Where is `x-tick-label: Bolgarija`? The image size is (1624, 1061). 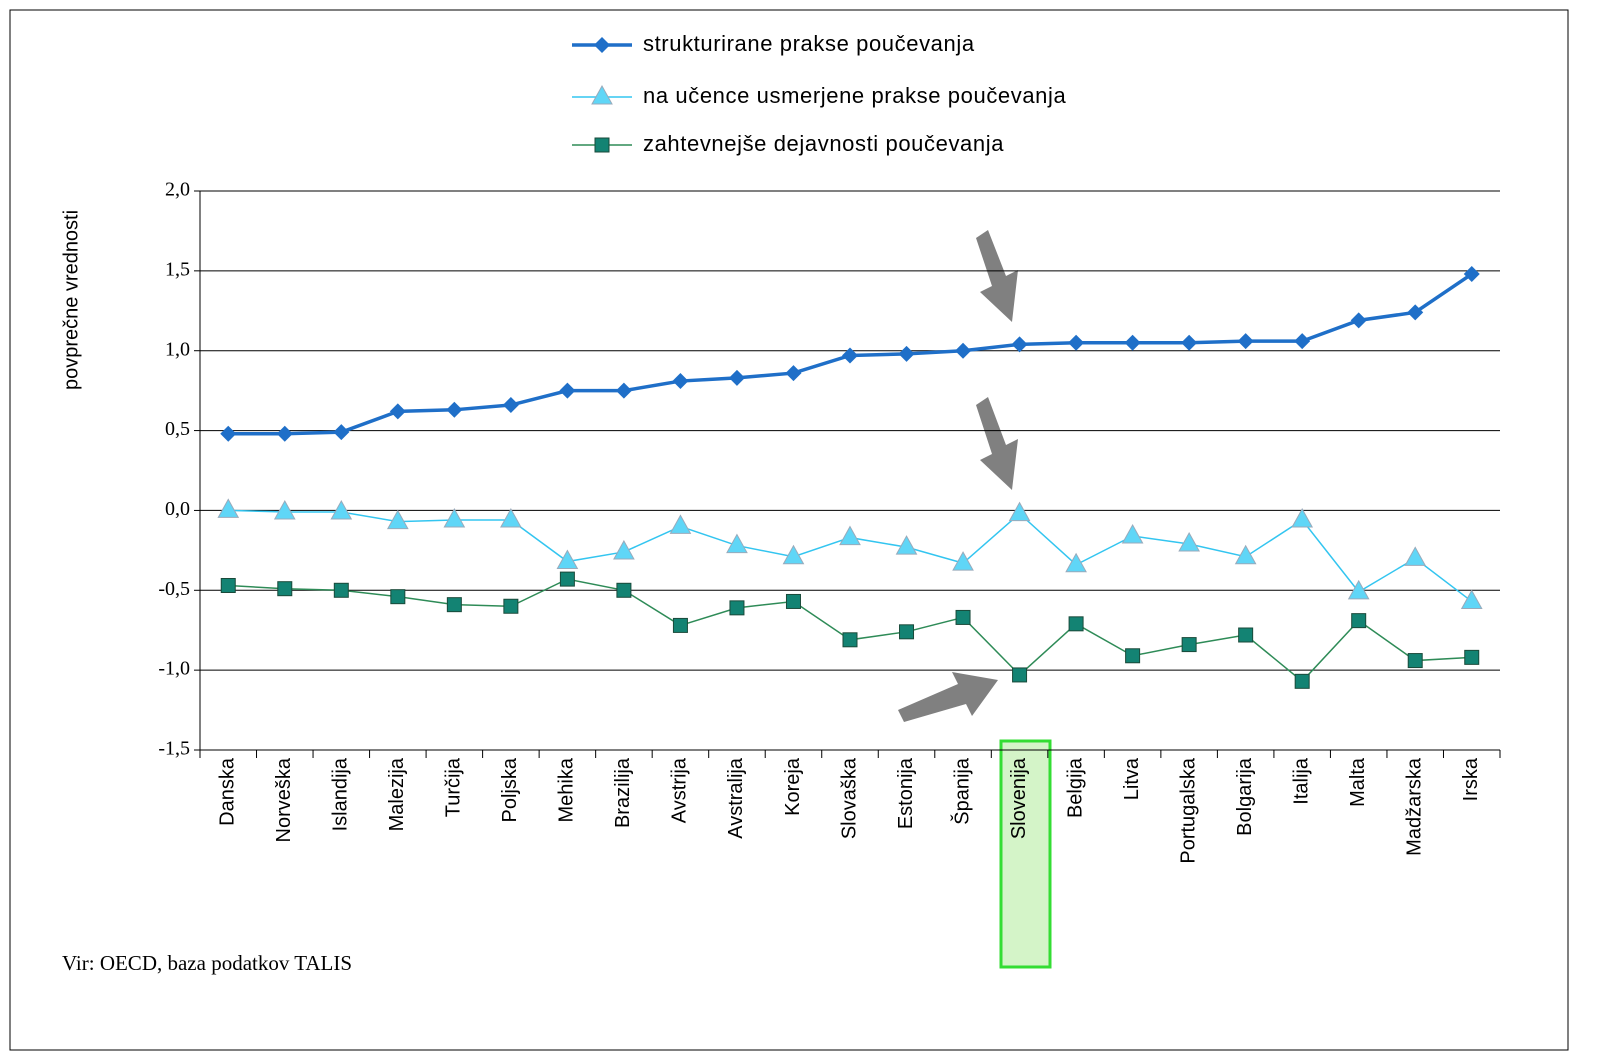
x-tick-label: Bolgarija is located at coordinates (1245, 796).